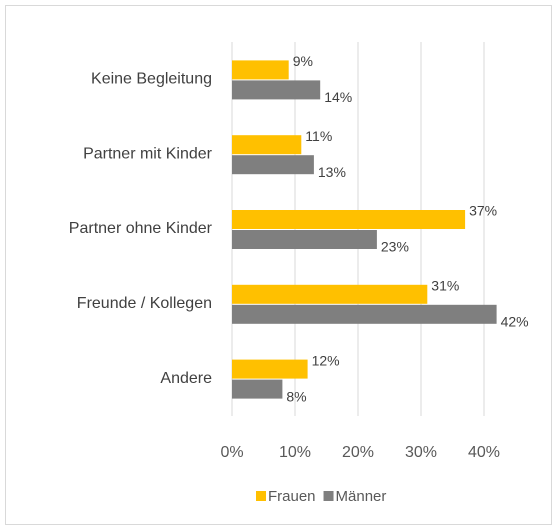 This screenshot has height=530, width=557. What do you see at coordinates (295, 452) in the screenshot?
I see `x-tick-label: 10%` at bounding box center [295, 452].